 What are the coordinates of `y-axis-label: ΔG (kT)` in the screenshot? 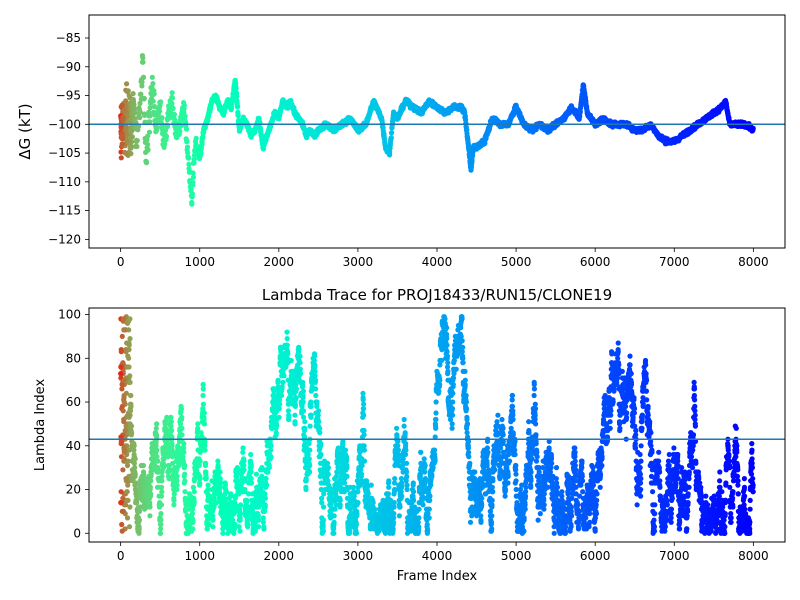 It's located at (25, 131).